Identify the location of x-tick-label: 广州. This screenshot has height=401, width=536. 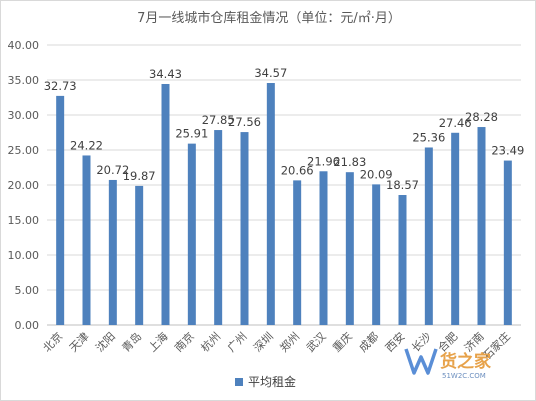
(237, 342).